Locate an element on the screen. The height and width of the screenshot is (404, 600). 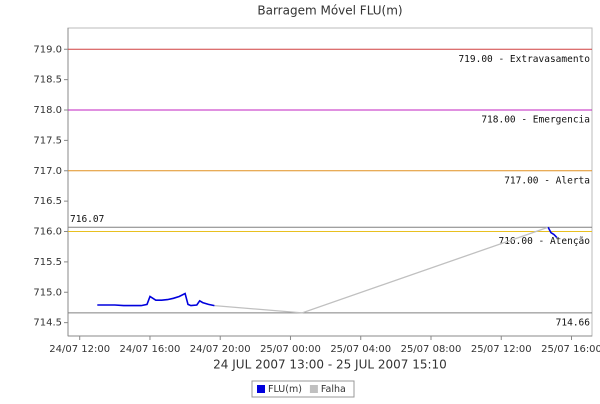
x-tick-label: 25/07 08:00 is located at coordinates (431, 349).